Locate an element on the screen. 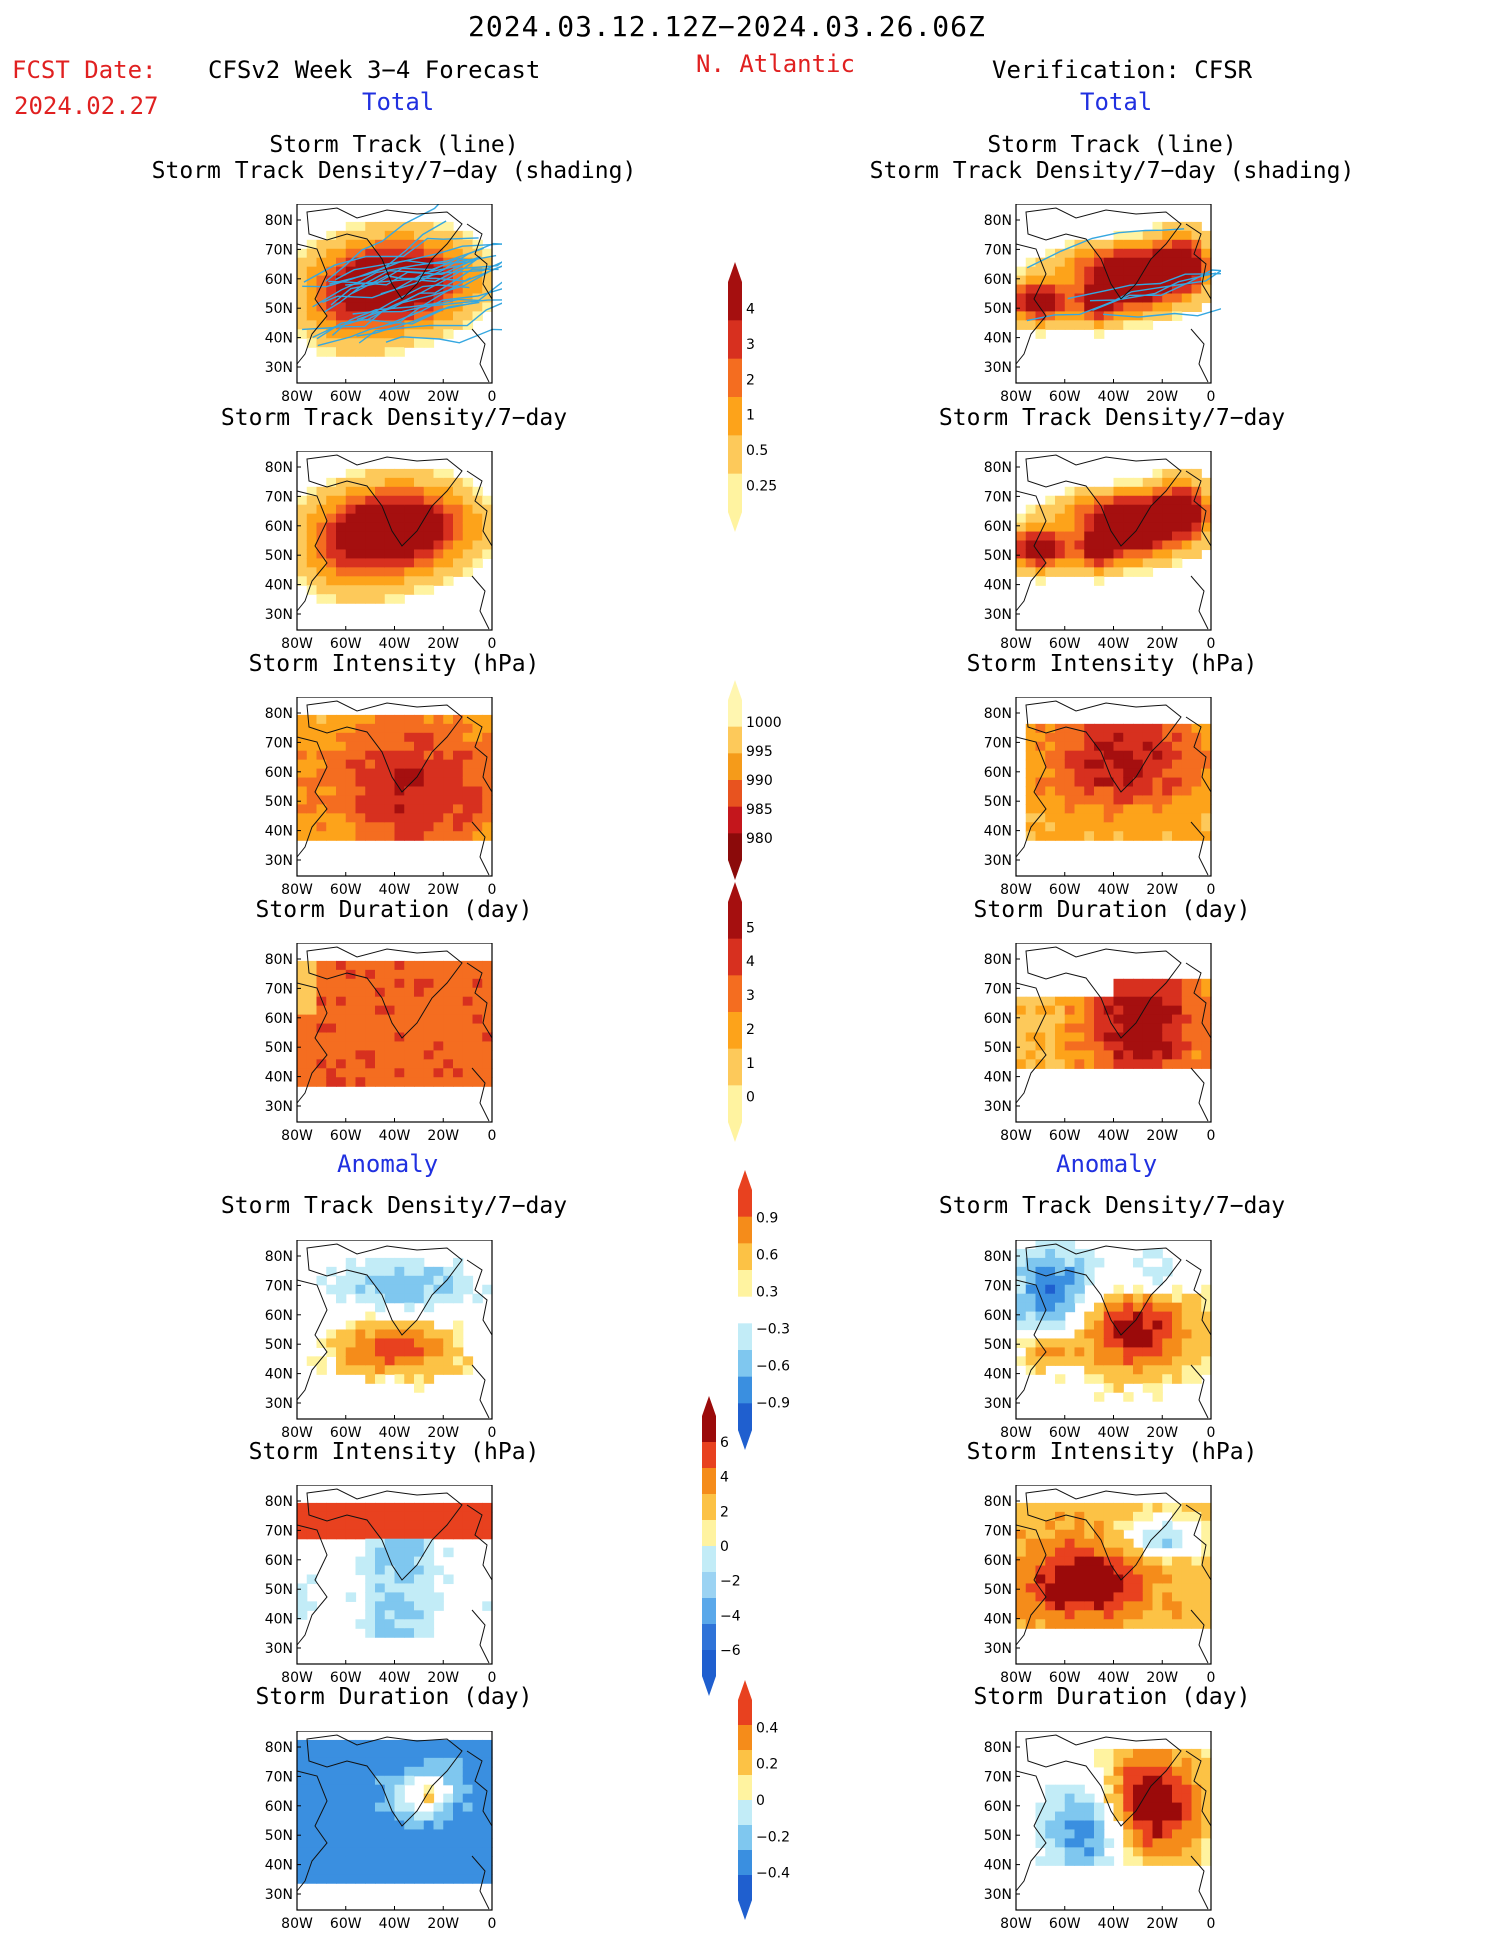 The height and width of the screenshot is (1938, 1487). colorbar-label: 4 is located at coordinates (724, 1478).